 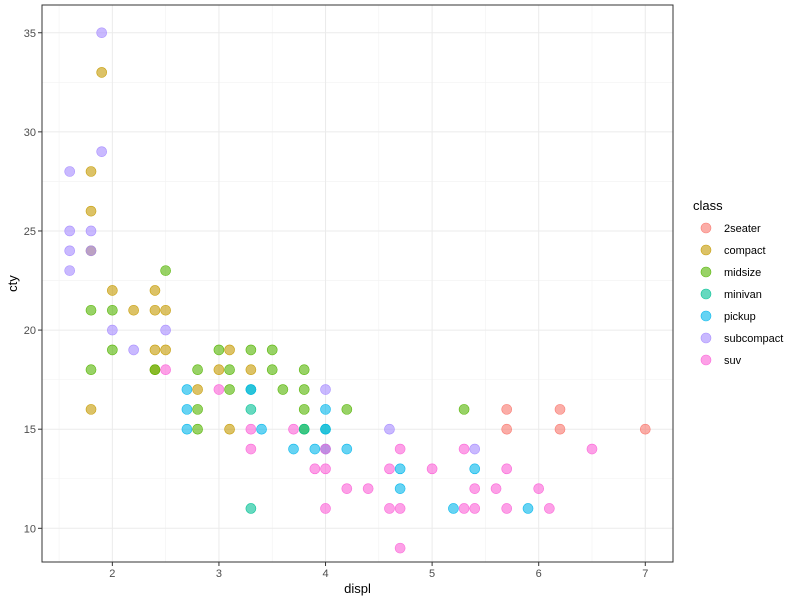 I want to click on y-axis-title: cty, so click(x=12, y=283).